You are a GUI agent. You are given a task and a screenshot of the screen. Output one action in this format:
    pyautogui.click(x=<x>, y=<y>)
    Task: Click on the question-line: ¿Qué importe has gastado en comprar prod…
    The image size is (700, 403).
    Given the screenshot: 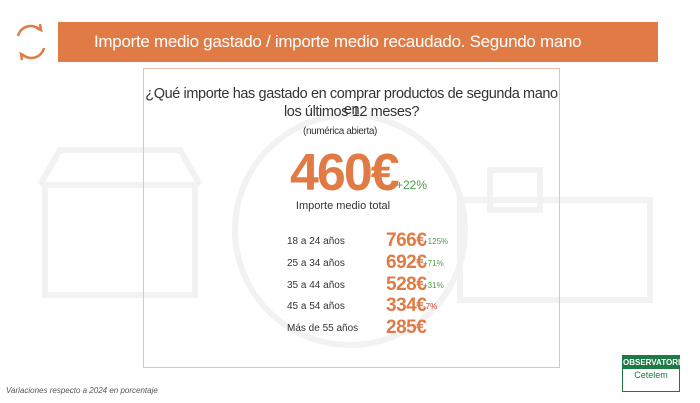 What is the action you would take?
    pyautogui.click(x=351, y=102)
    